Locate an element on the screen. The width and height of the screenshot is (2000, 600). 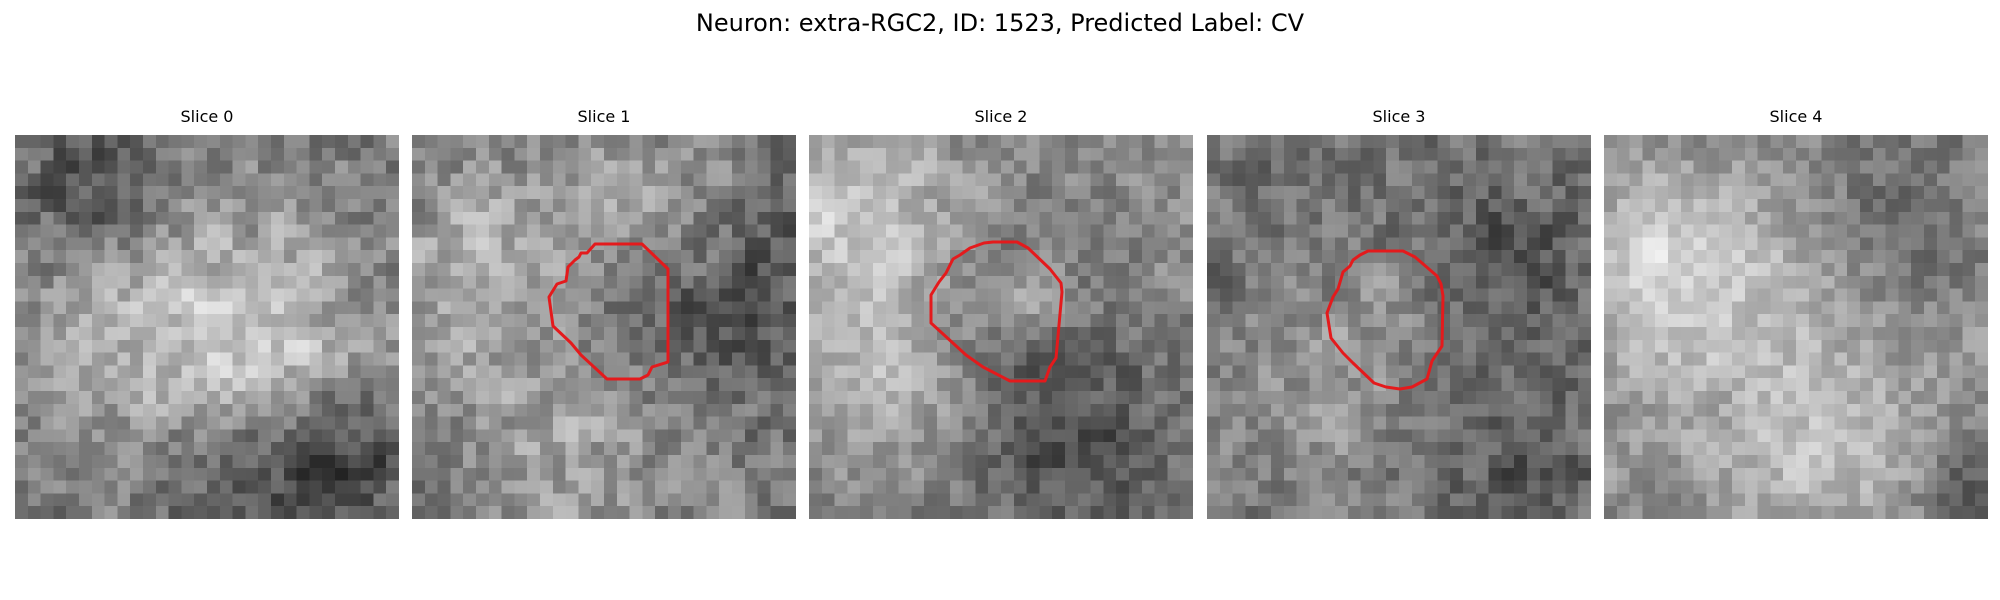
slice-panel-2: Slice 2 is located at coordinates (1001, 313).